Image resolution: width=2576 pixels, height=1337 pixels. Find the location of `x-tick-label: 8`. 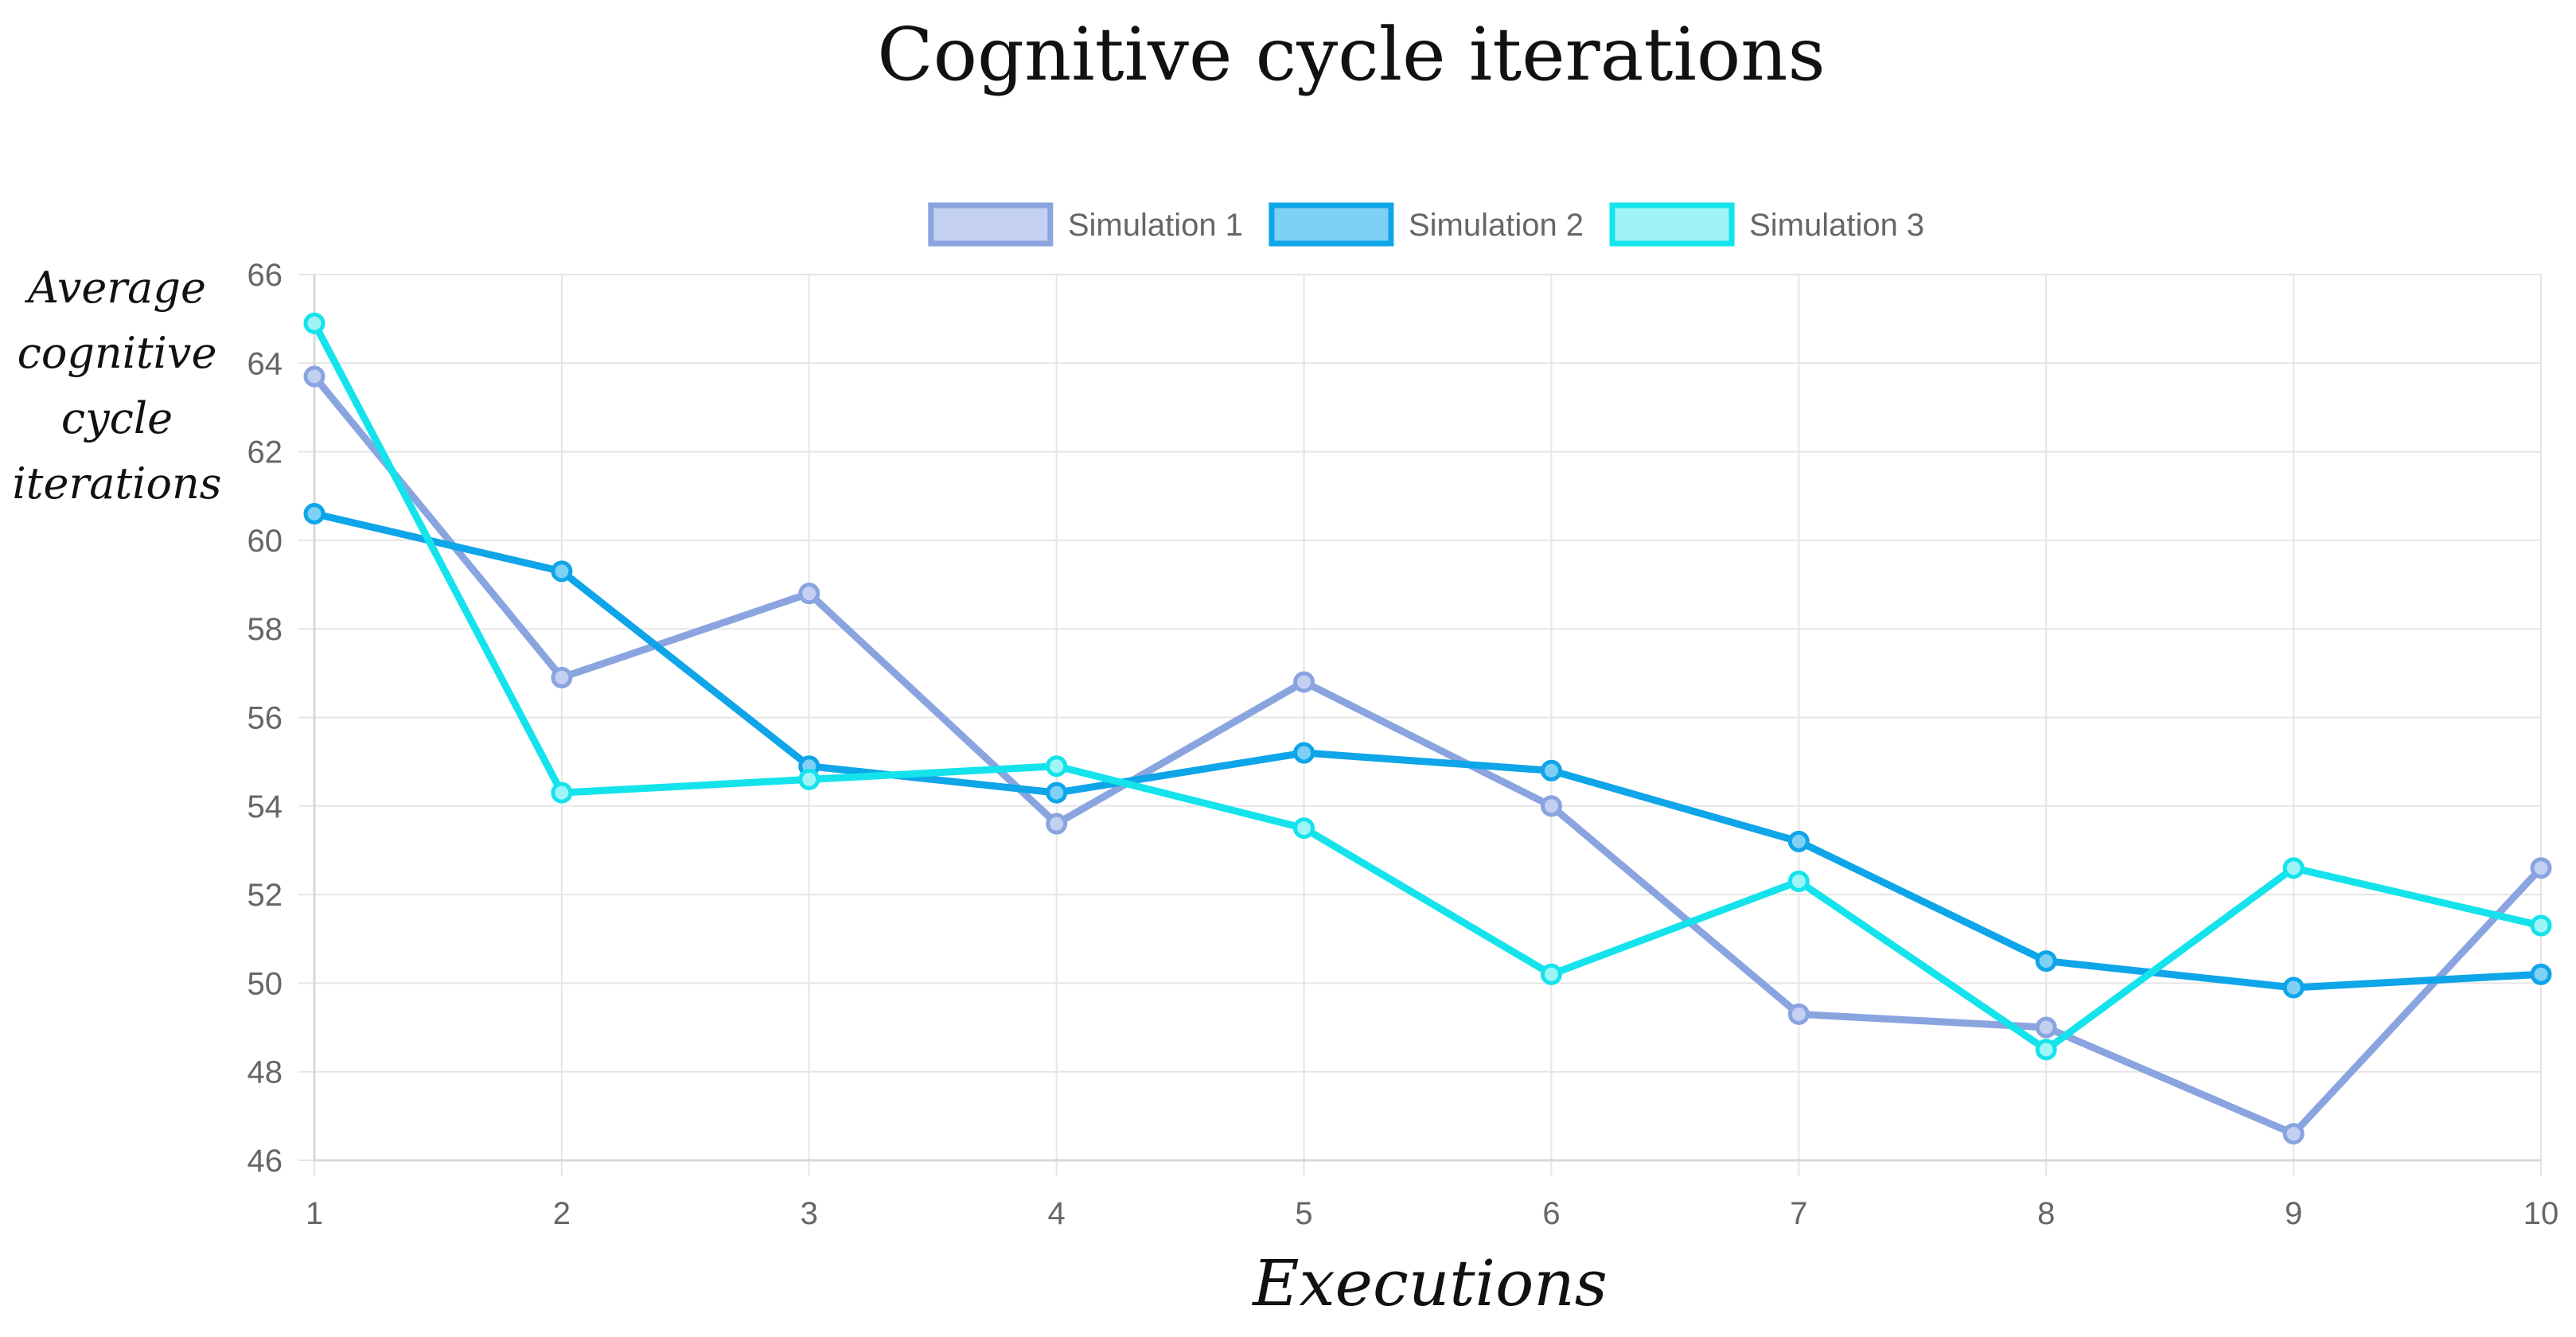

x-tick-label: 8 is located at coordinates (2046, 1213).